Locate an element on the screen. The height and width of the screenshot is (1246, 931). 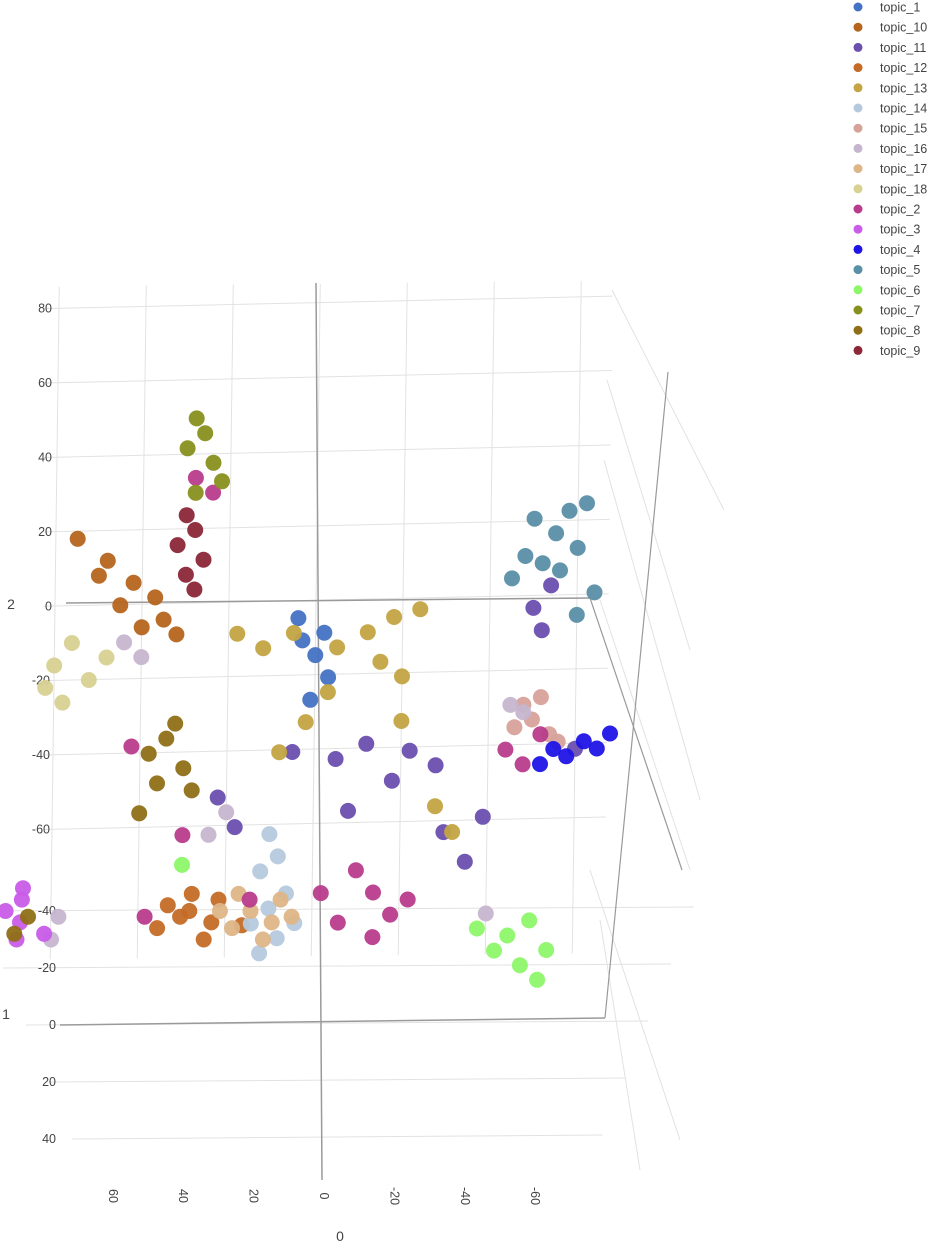
legend-item-topic_15: topic_15 is located at coordinates (890, 129).